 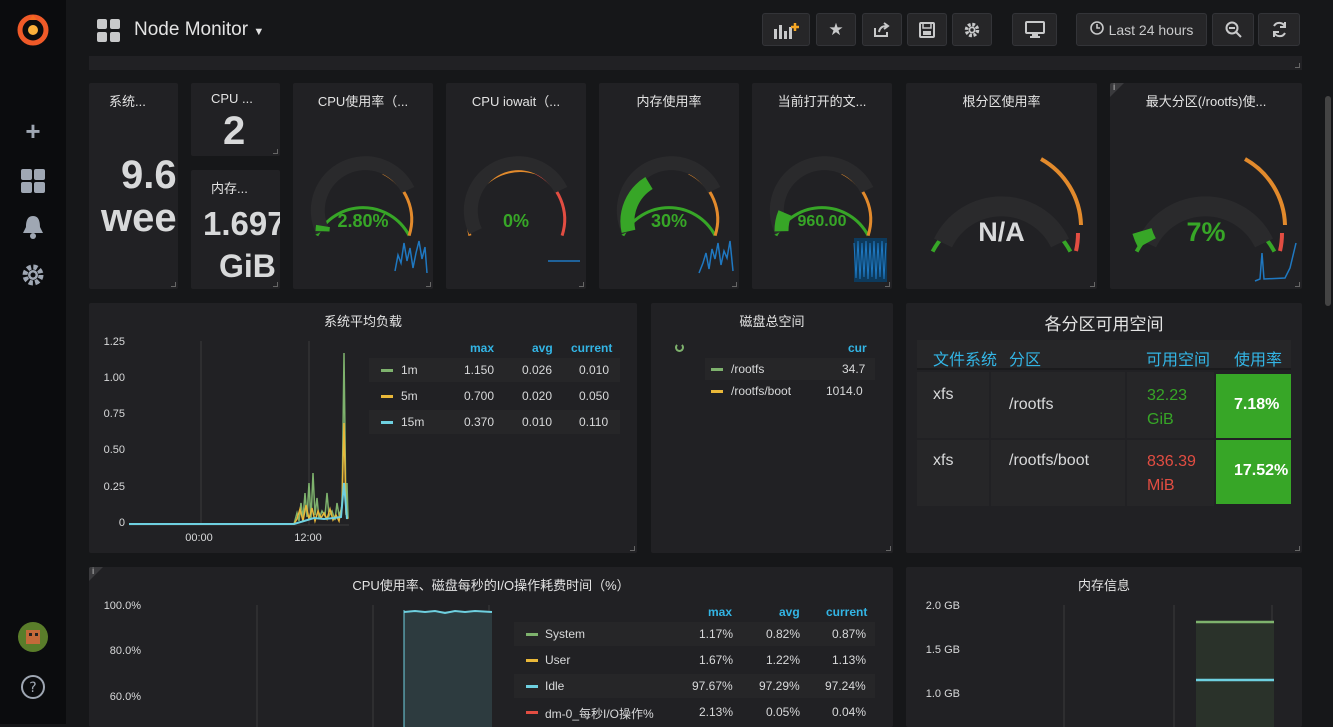 I want to click on memory-info-panel: 内存信息 2.0 GB 1.5 GB 1.0 GB, so click(x=1104, y=647).